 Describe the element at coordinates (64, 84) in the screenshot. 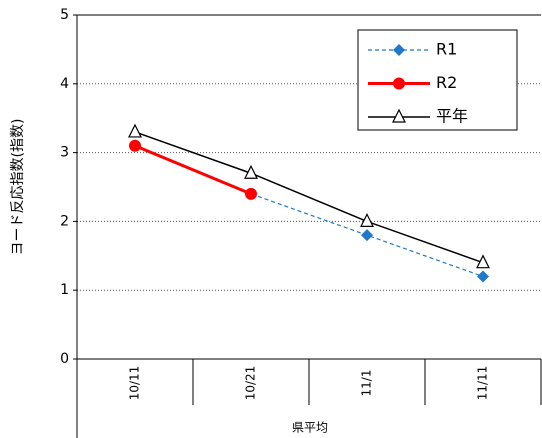

I see `y-tick-label: 4` at that location.